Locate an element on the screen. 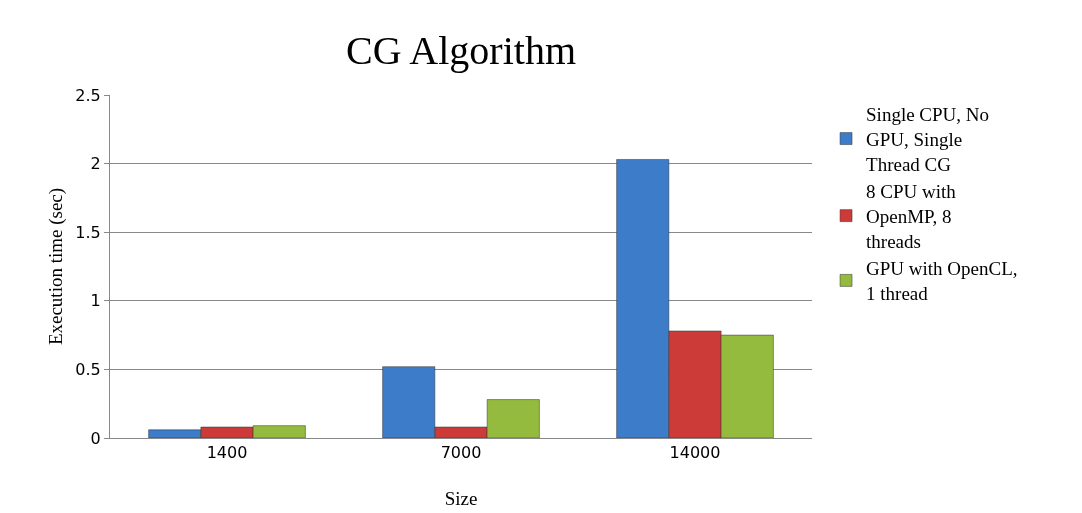 The width and height of the screenshot is (1082, 513). x-tick-label: 7000 is located at coordinates (461, 453).